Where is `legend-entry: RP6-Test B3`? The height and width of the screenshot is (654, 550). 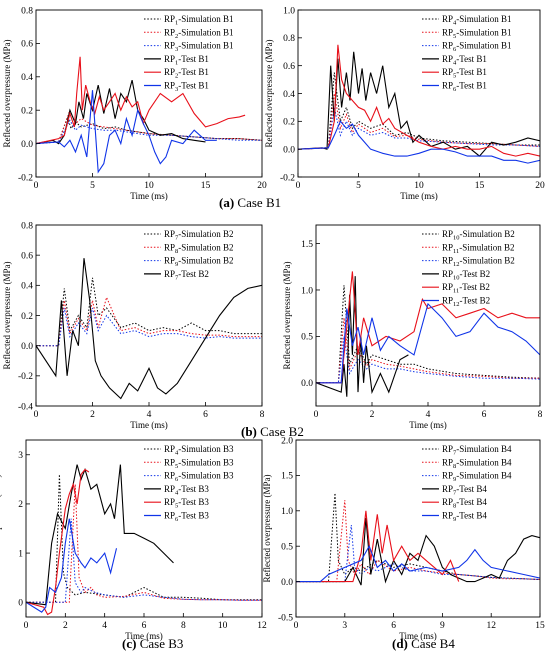
legend-entry: RP6-Test B3 is located at coordinates (186, 517).